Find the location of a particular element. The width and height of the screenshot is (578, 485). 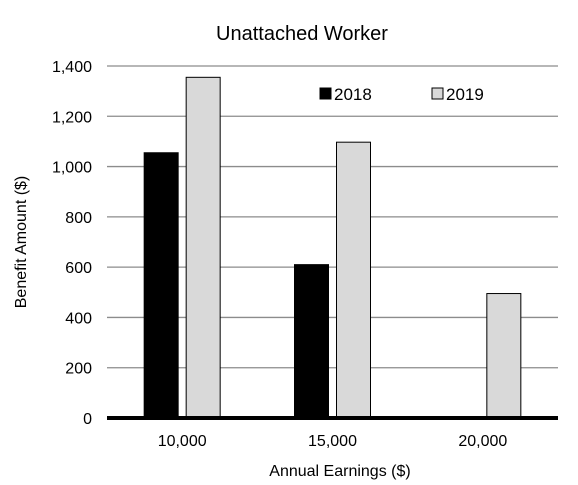

y-tick-label: 400 is located at coordinates (78, 318).